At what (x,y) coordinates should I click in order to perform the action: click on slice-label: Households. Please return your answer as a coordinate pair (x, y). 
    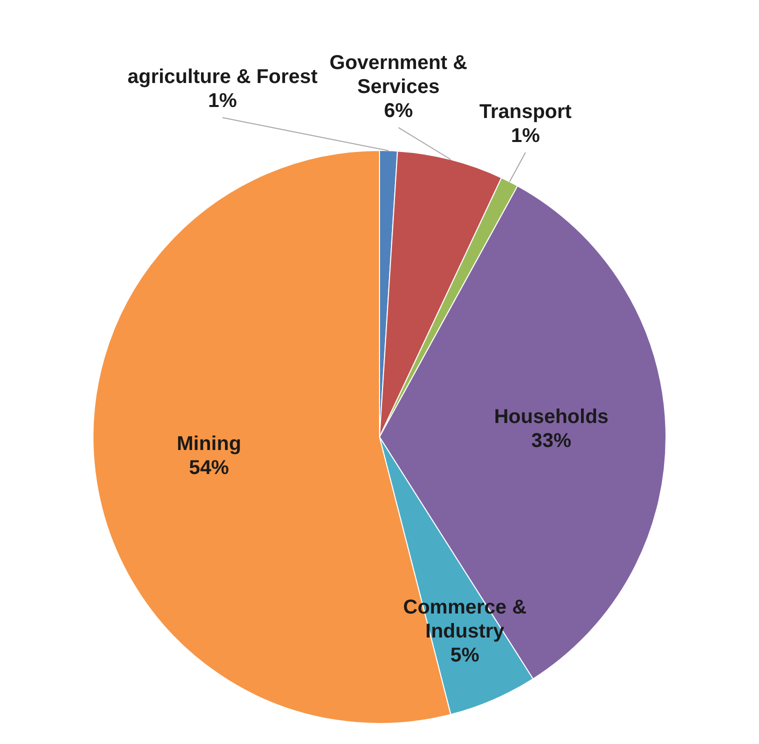
    Looking at the image, I should click on (551, 417).